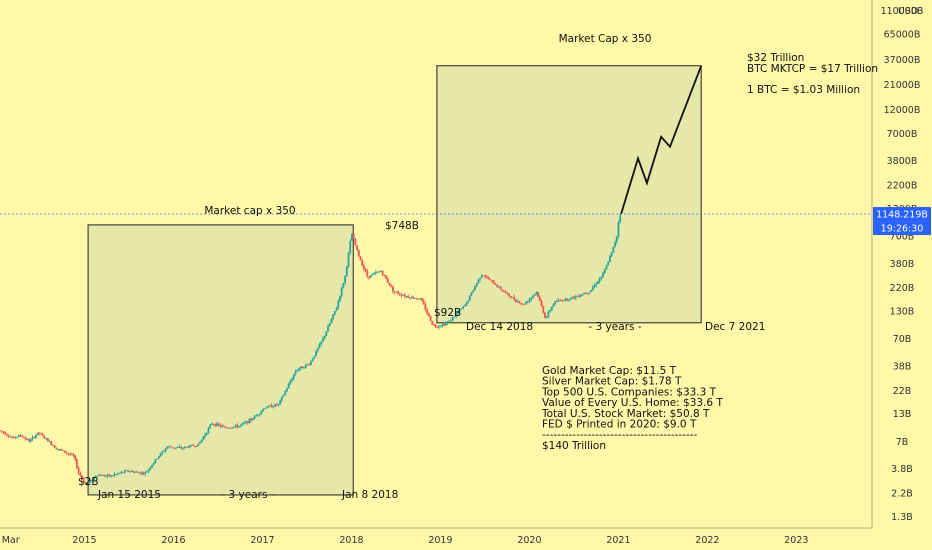 The width and height of the screenshot is (932, 550). I want to click on projection-path, so click(661, 140).